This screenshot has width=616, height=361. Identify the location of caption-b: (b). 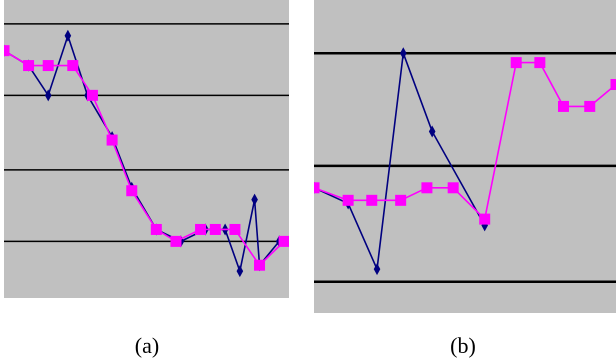
(463, 345).